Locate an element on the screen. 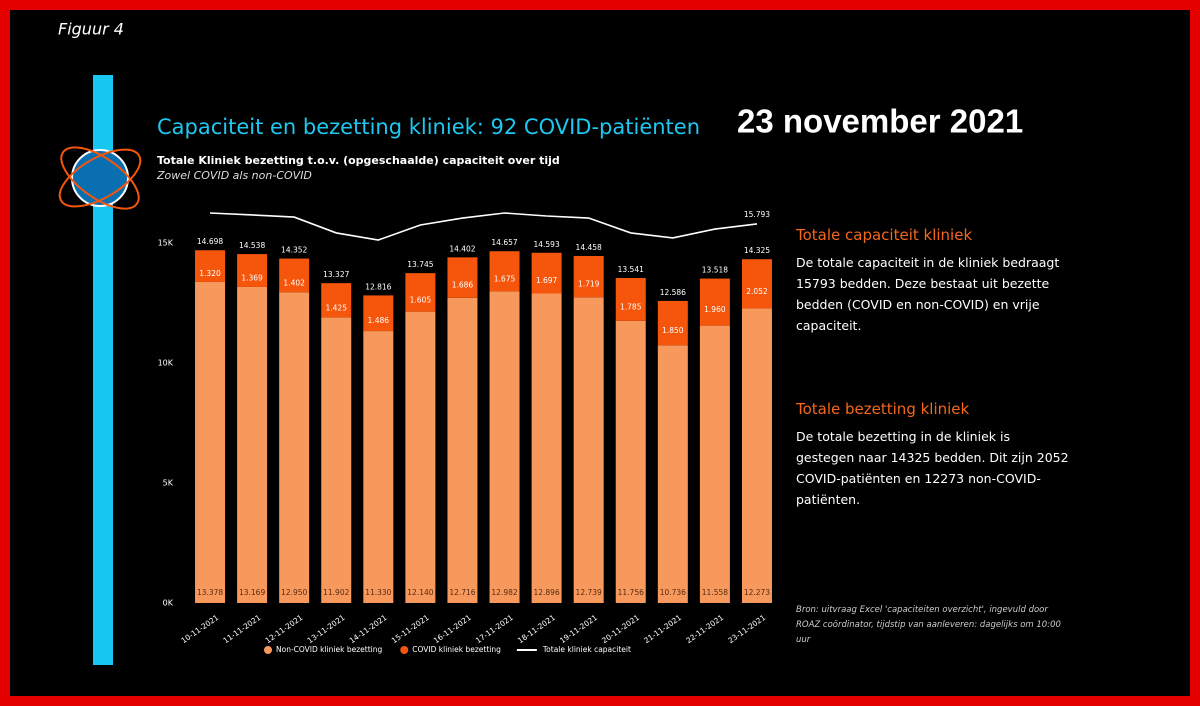 The height and width of the screenshot is (706, 1200). legend-label: Non-COVID kliniek bezetting is located at coordinates (329, 649).